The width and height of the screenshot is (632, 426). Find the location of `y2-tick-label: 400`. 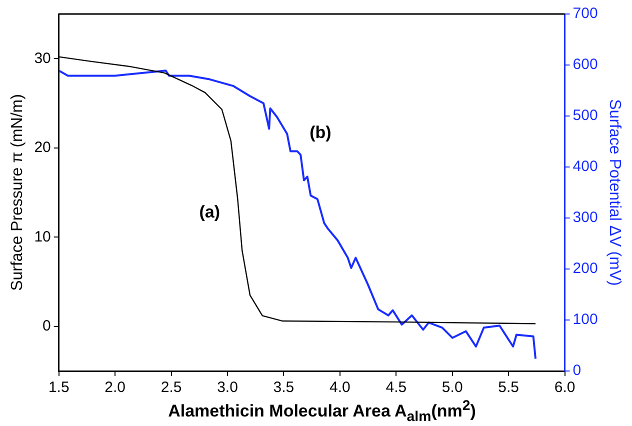

y2-tick-label: 400 is located at coordinates (585, 167).